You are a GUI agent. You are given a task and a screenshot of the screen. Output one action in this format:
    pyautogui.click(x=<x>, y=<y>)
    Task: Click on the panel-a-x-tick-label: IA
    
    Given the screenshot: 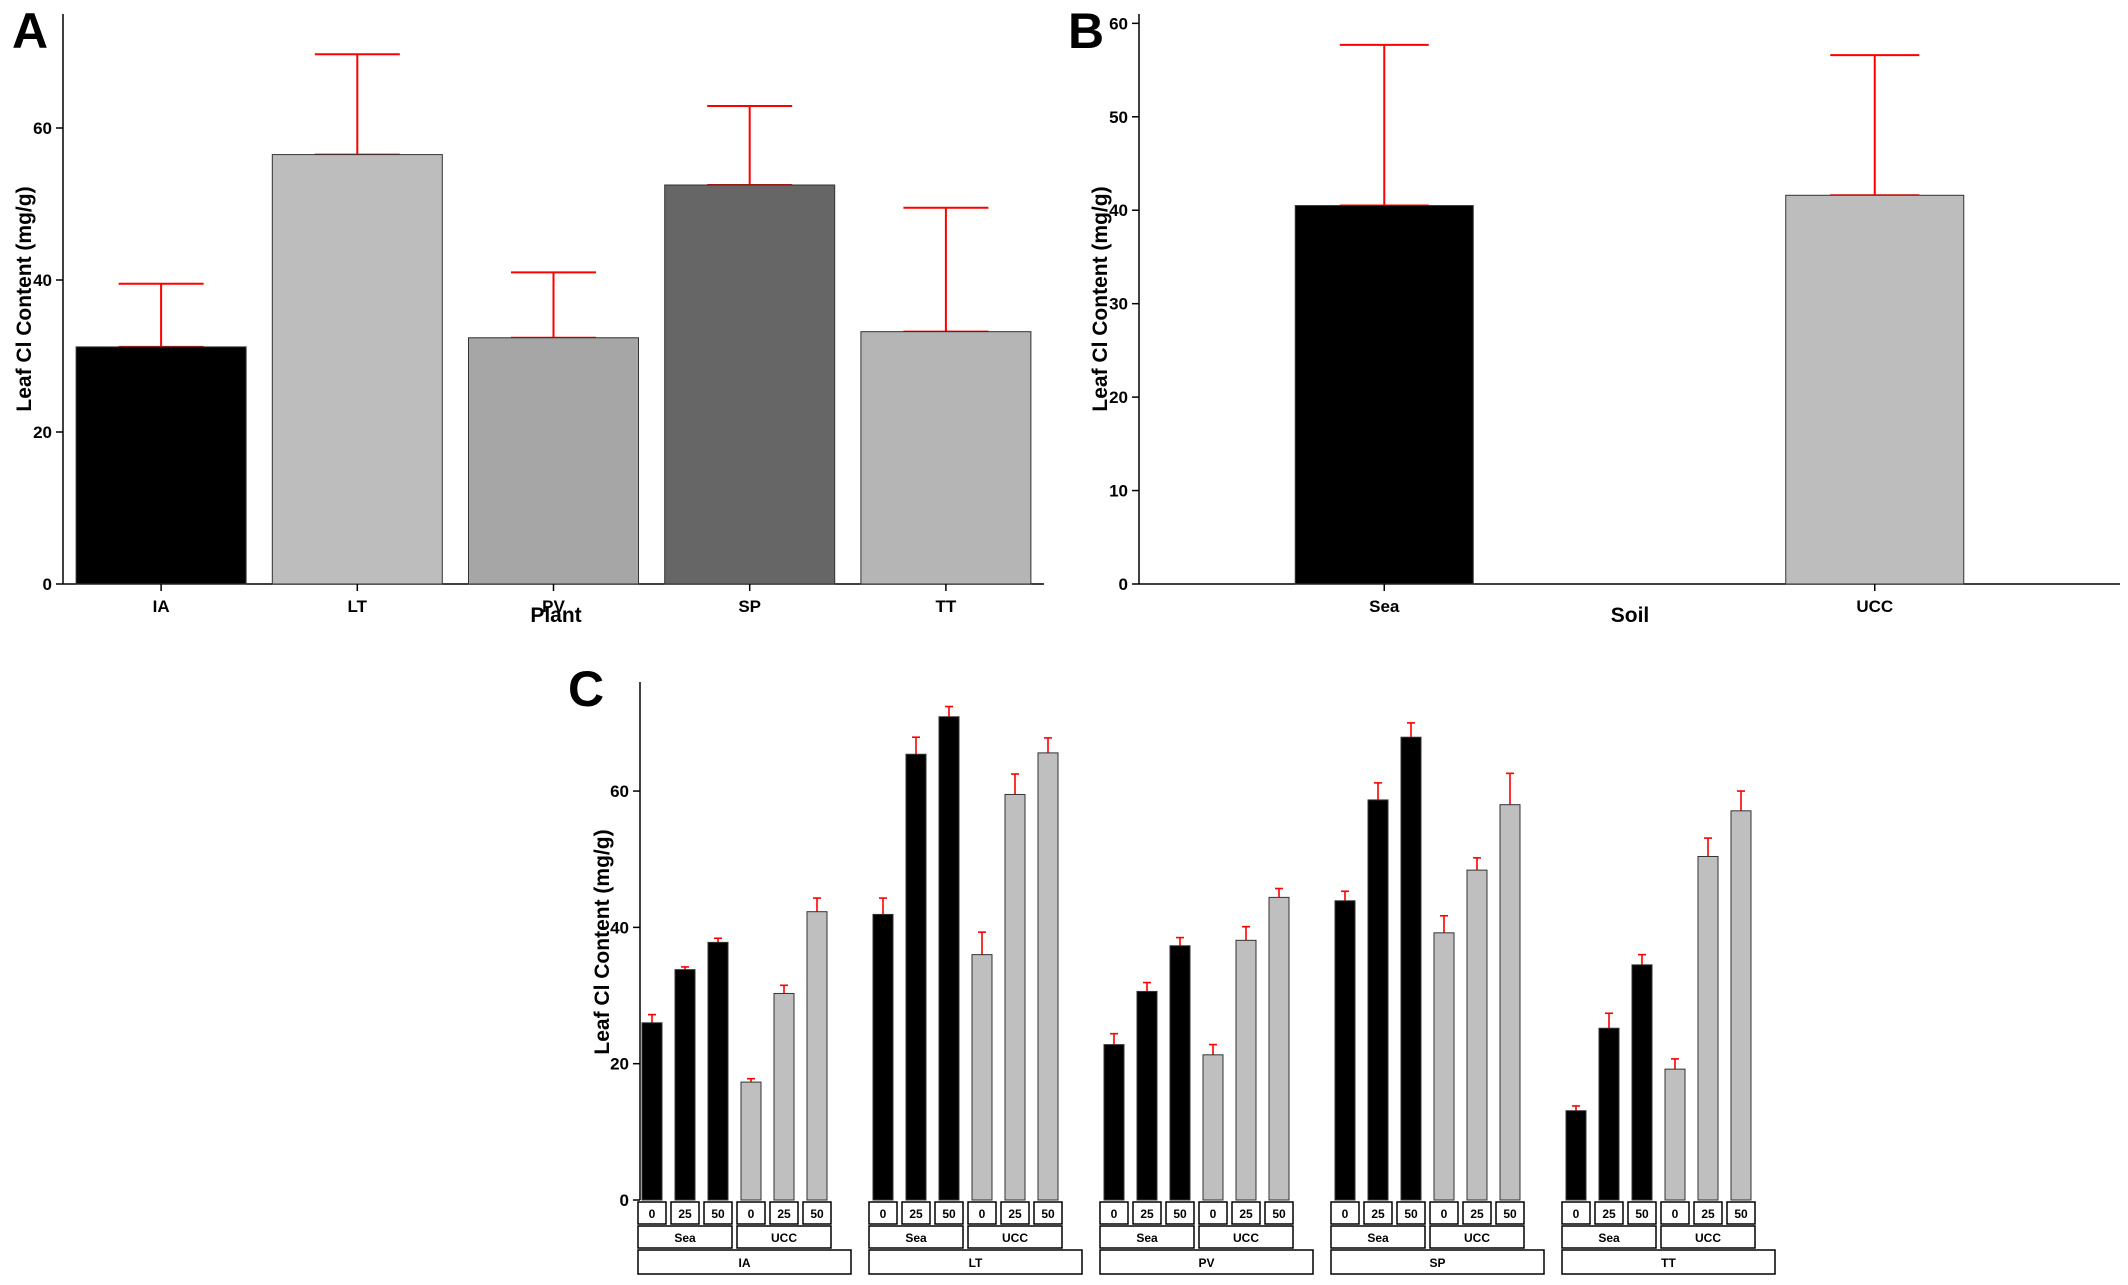 What is the action you would take?
    pyautogui.click(x=161, y=606)
    